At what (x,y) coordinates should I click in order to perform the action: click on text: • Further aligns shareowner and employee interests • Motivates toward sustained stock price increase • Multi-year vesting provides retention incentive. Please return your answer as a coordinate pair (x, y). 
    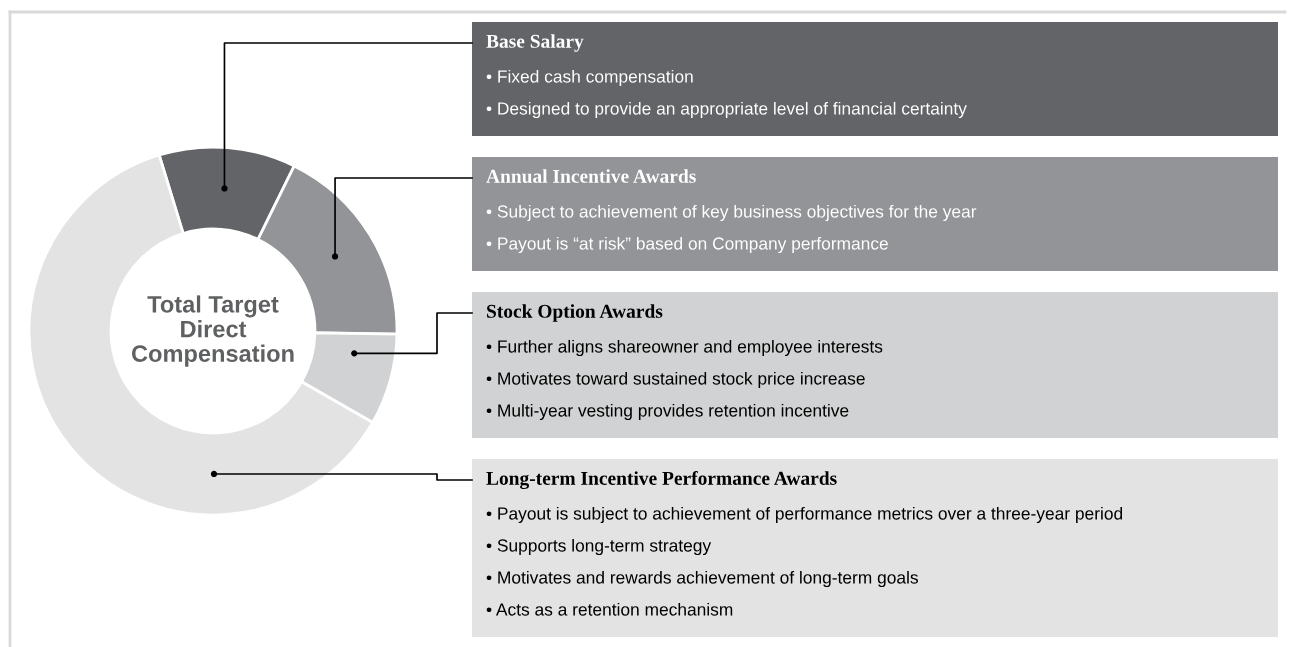
    Looking at the image, I should click on (684, 380).